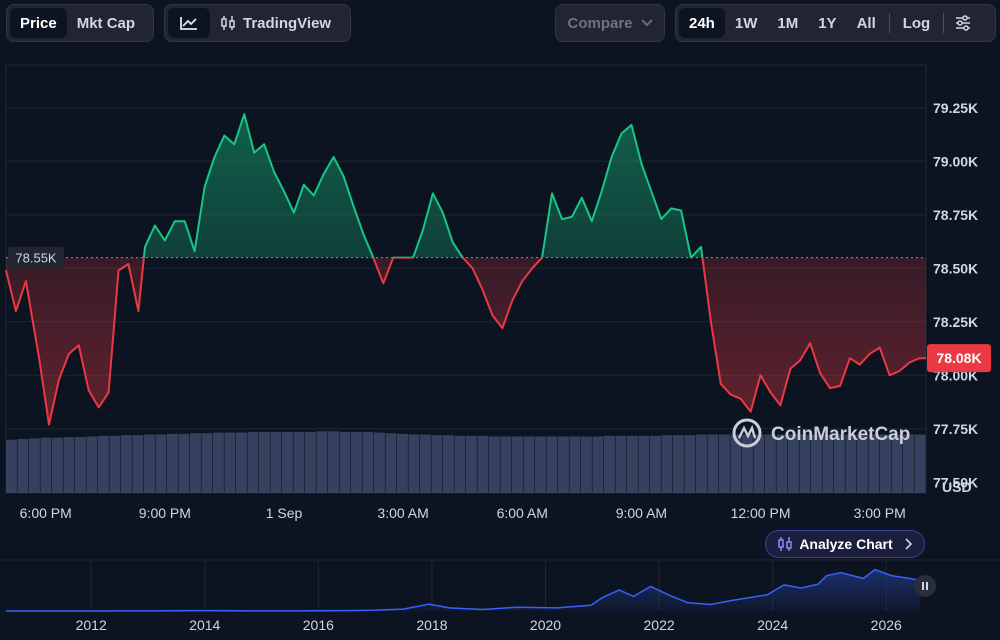 The image size is (1000, 640). What do you see at coordinates (287, 23) in the screenshot?
I see `tradingview-label: TradingView` at bounding box center [287, 23].